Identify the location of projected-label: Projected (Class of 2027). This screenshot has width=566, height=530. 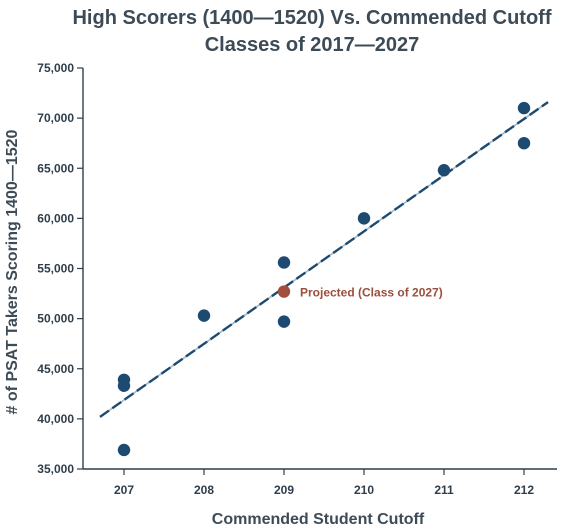
(371, 293).